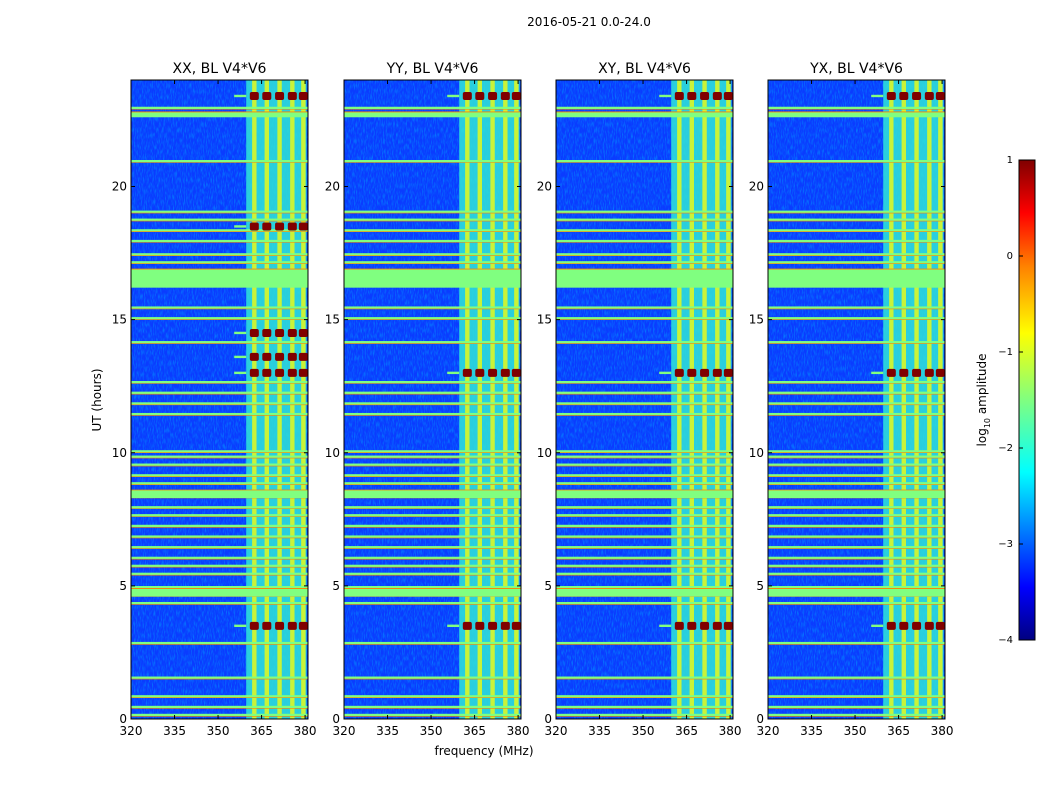 This screenshot has height=804, width=1050. I want to click on colorbar-tick-label: −2, so click(1005, 448).